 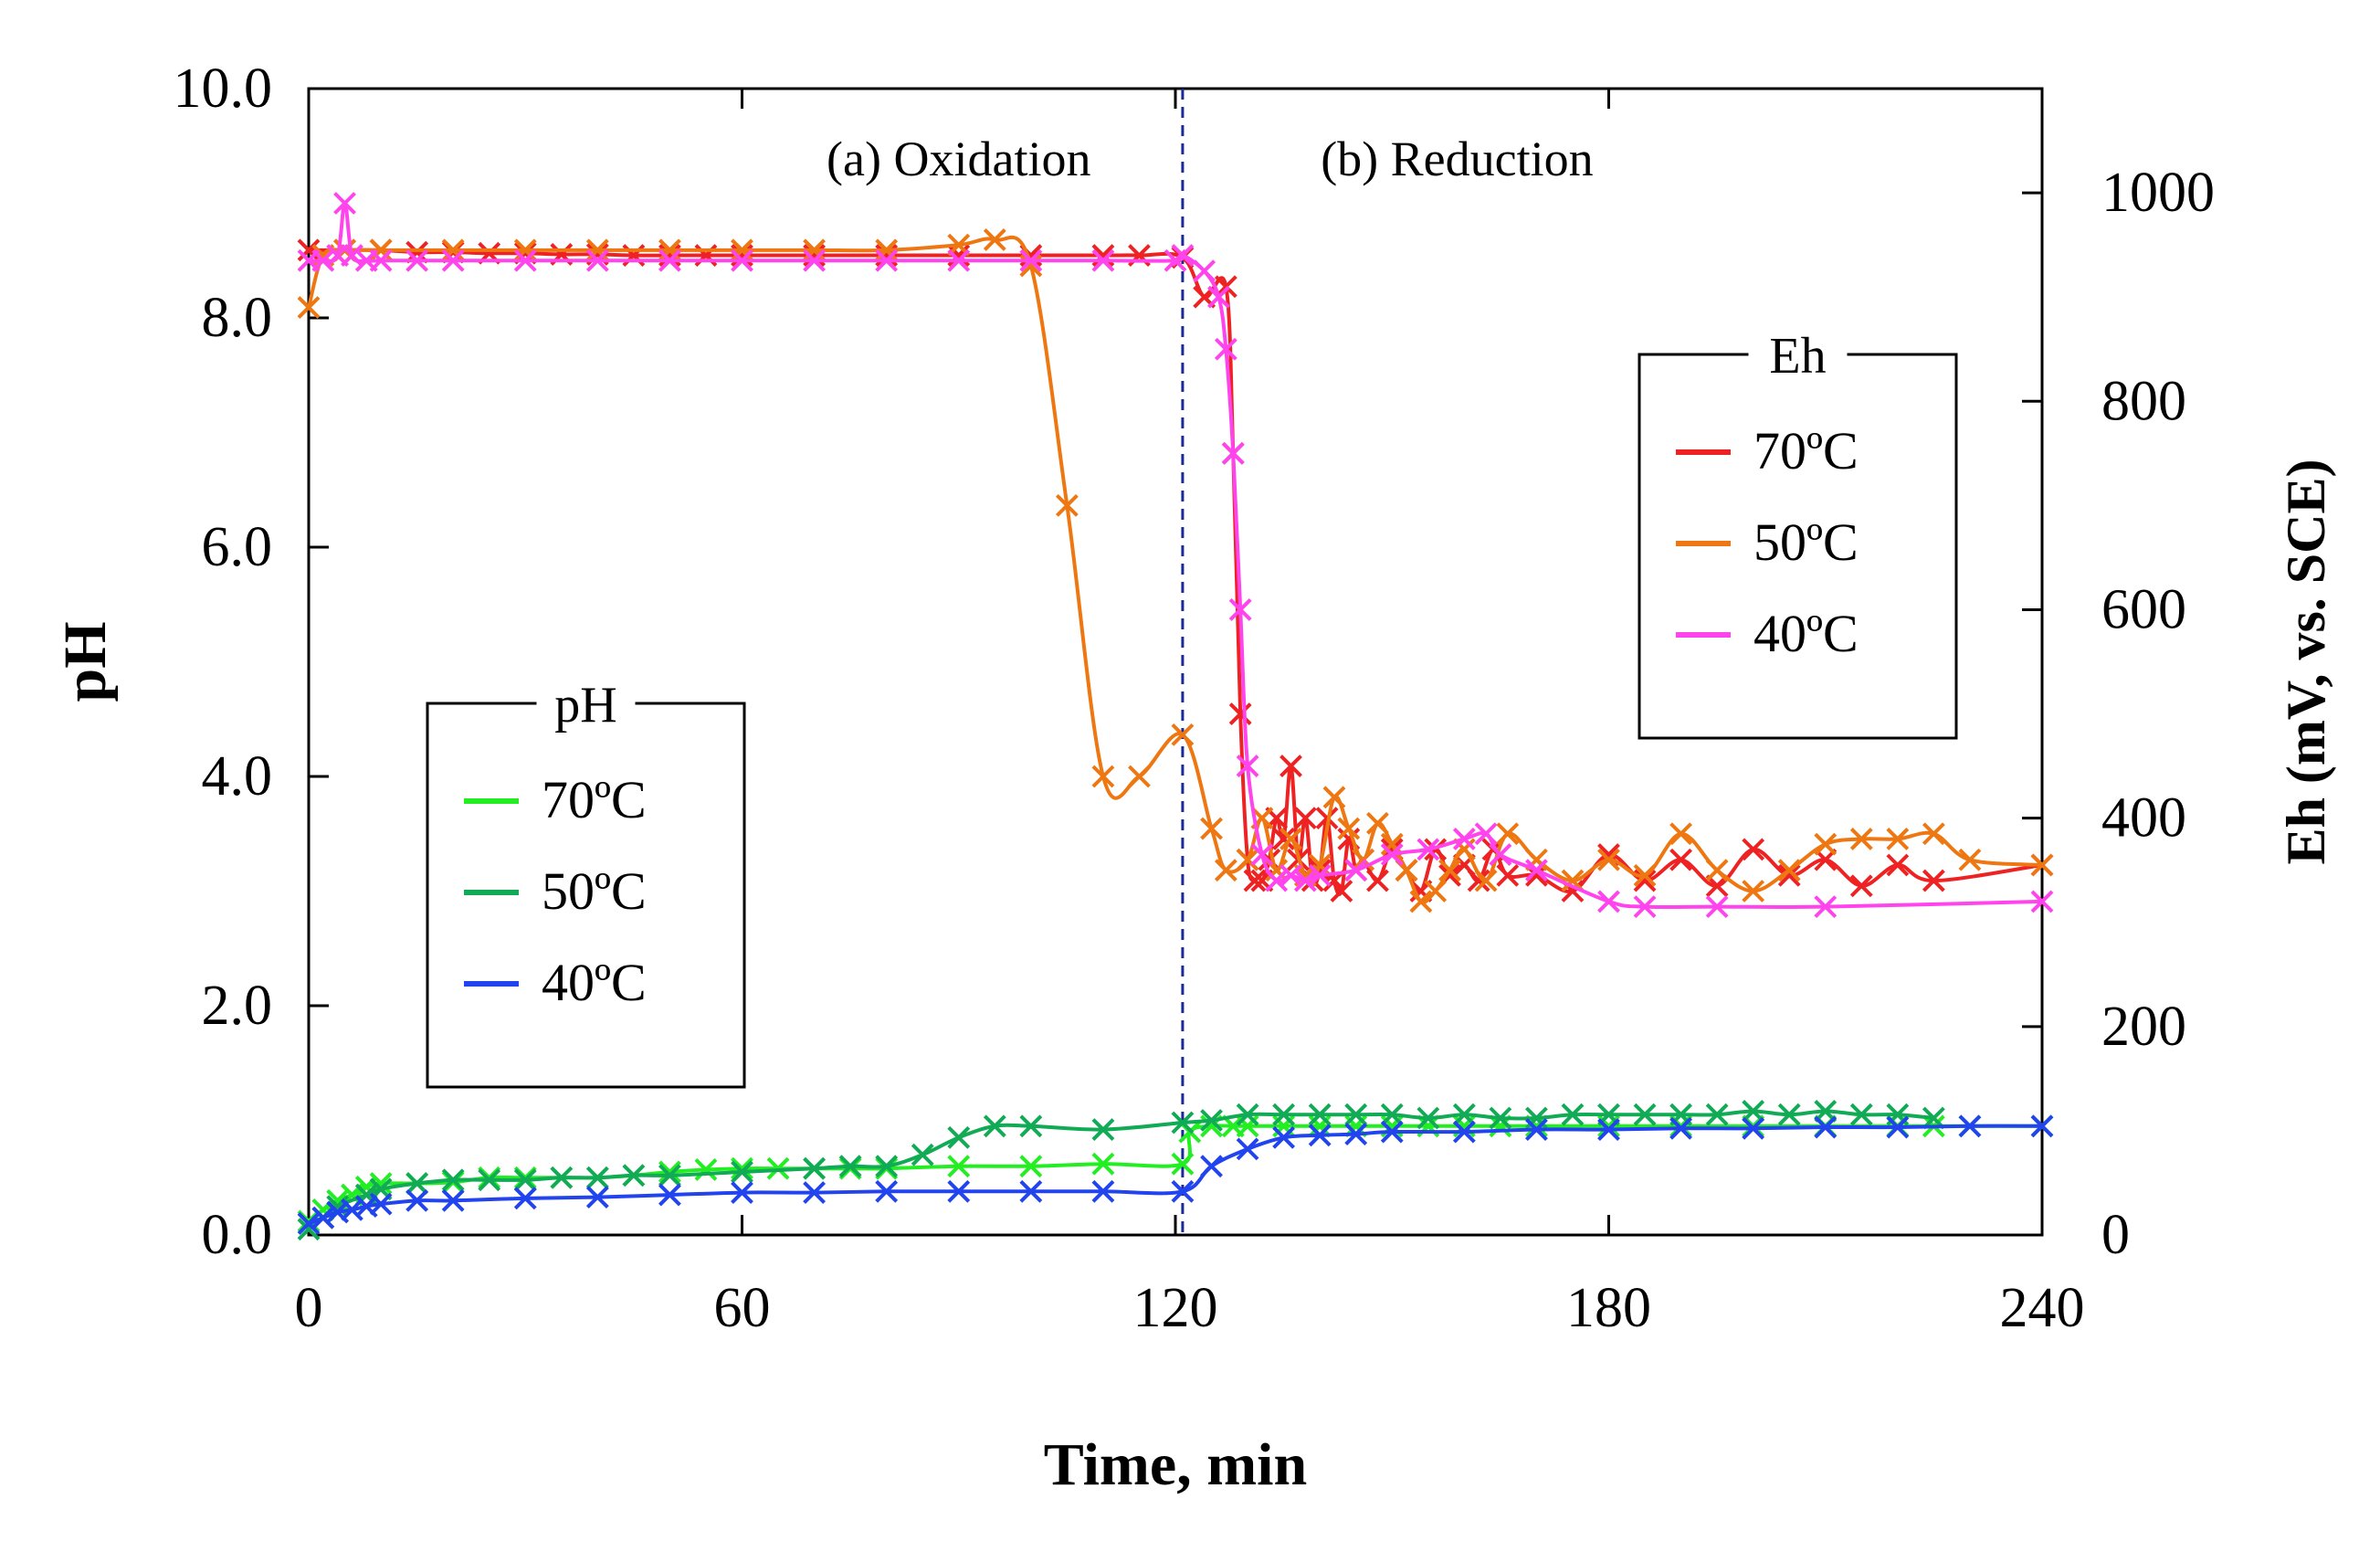 What do you see at coordinates (594, 799) in the screenshot?
I see `legend-label: 70ºC` at bounding box center [594, 799].